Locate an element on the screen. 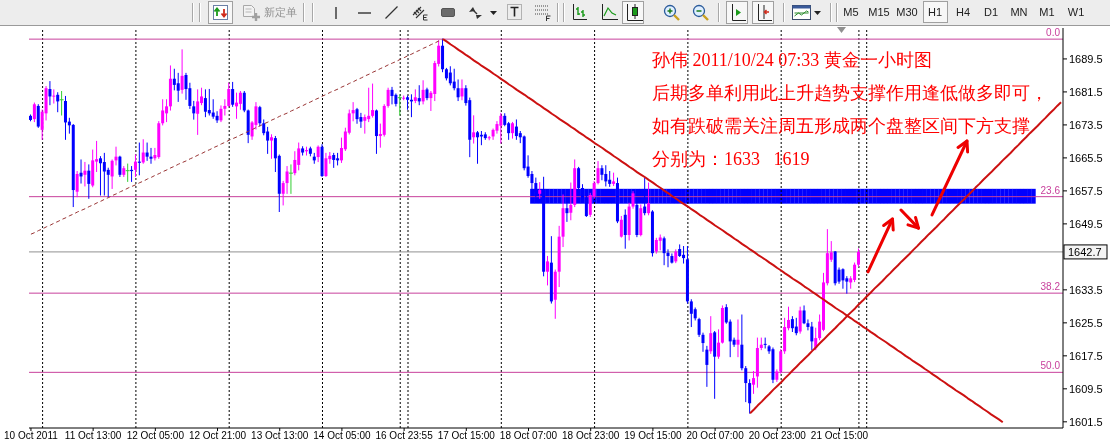 The height and width of the screenshot is (444, 1110). ref-line-label: 1642.7 is located at coordinates (1085, 251).